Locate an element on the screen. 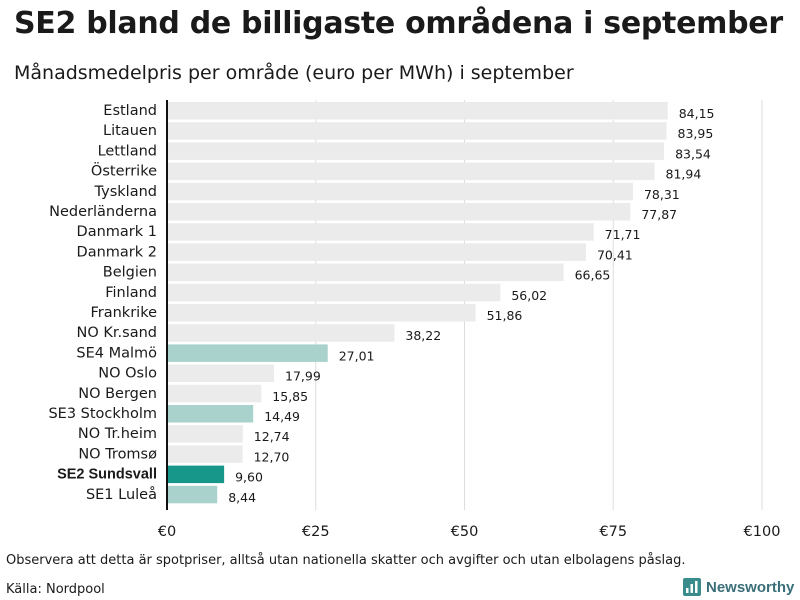 This screenshot has width=800, height=600. value-label: 83,95 is located at coordinates (696, 133).